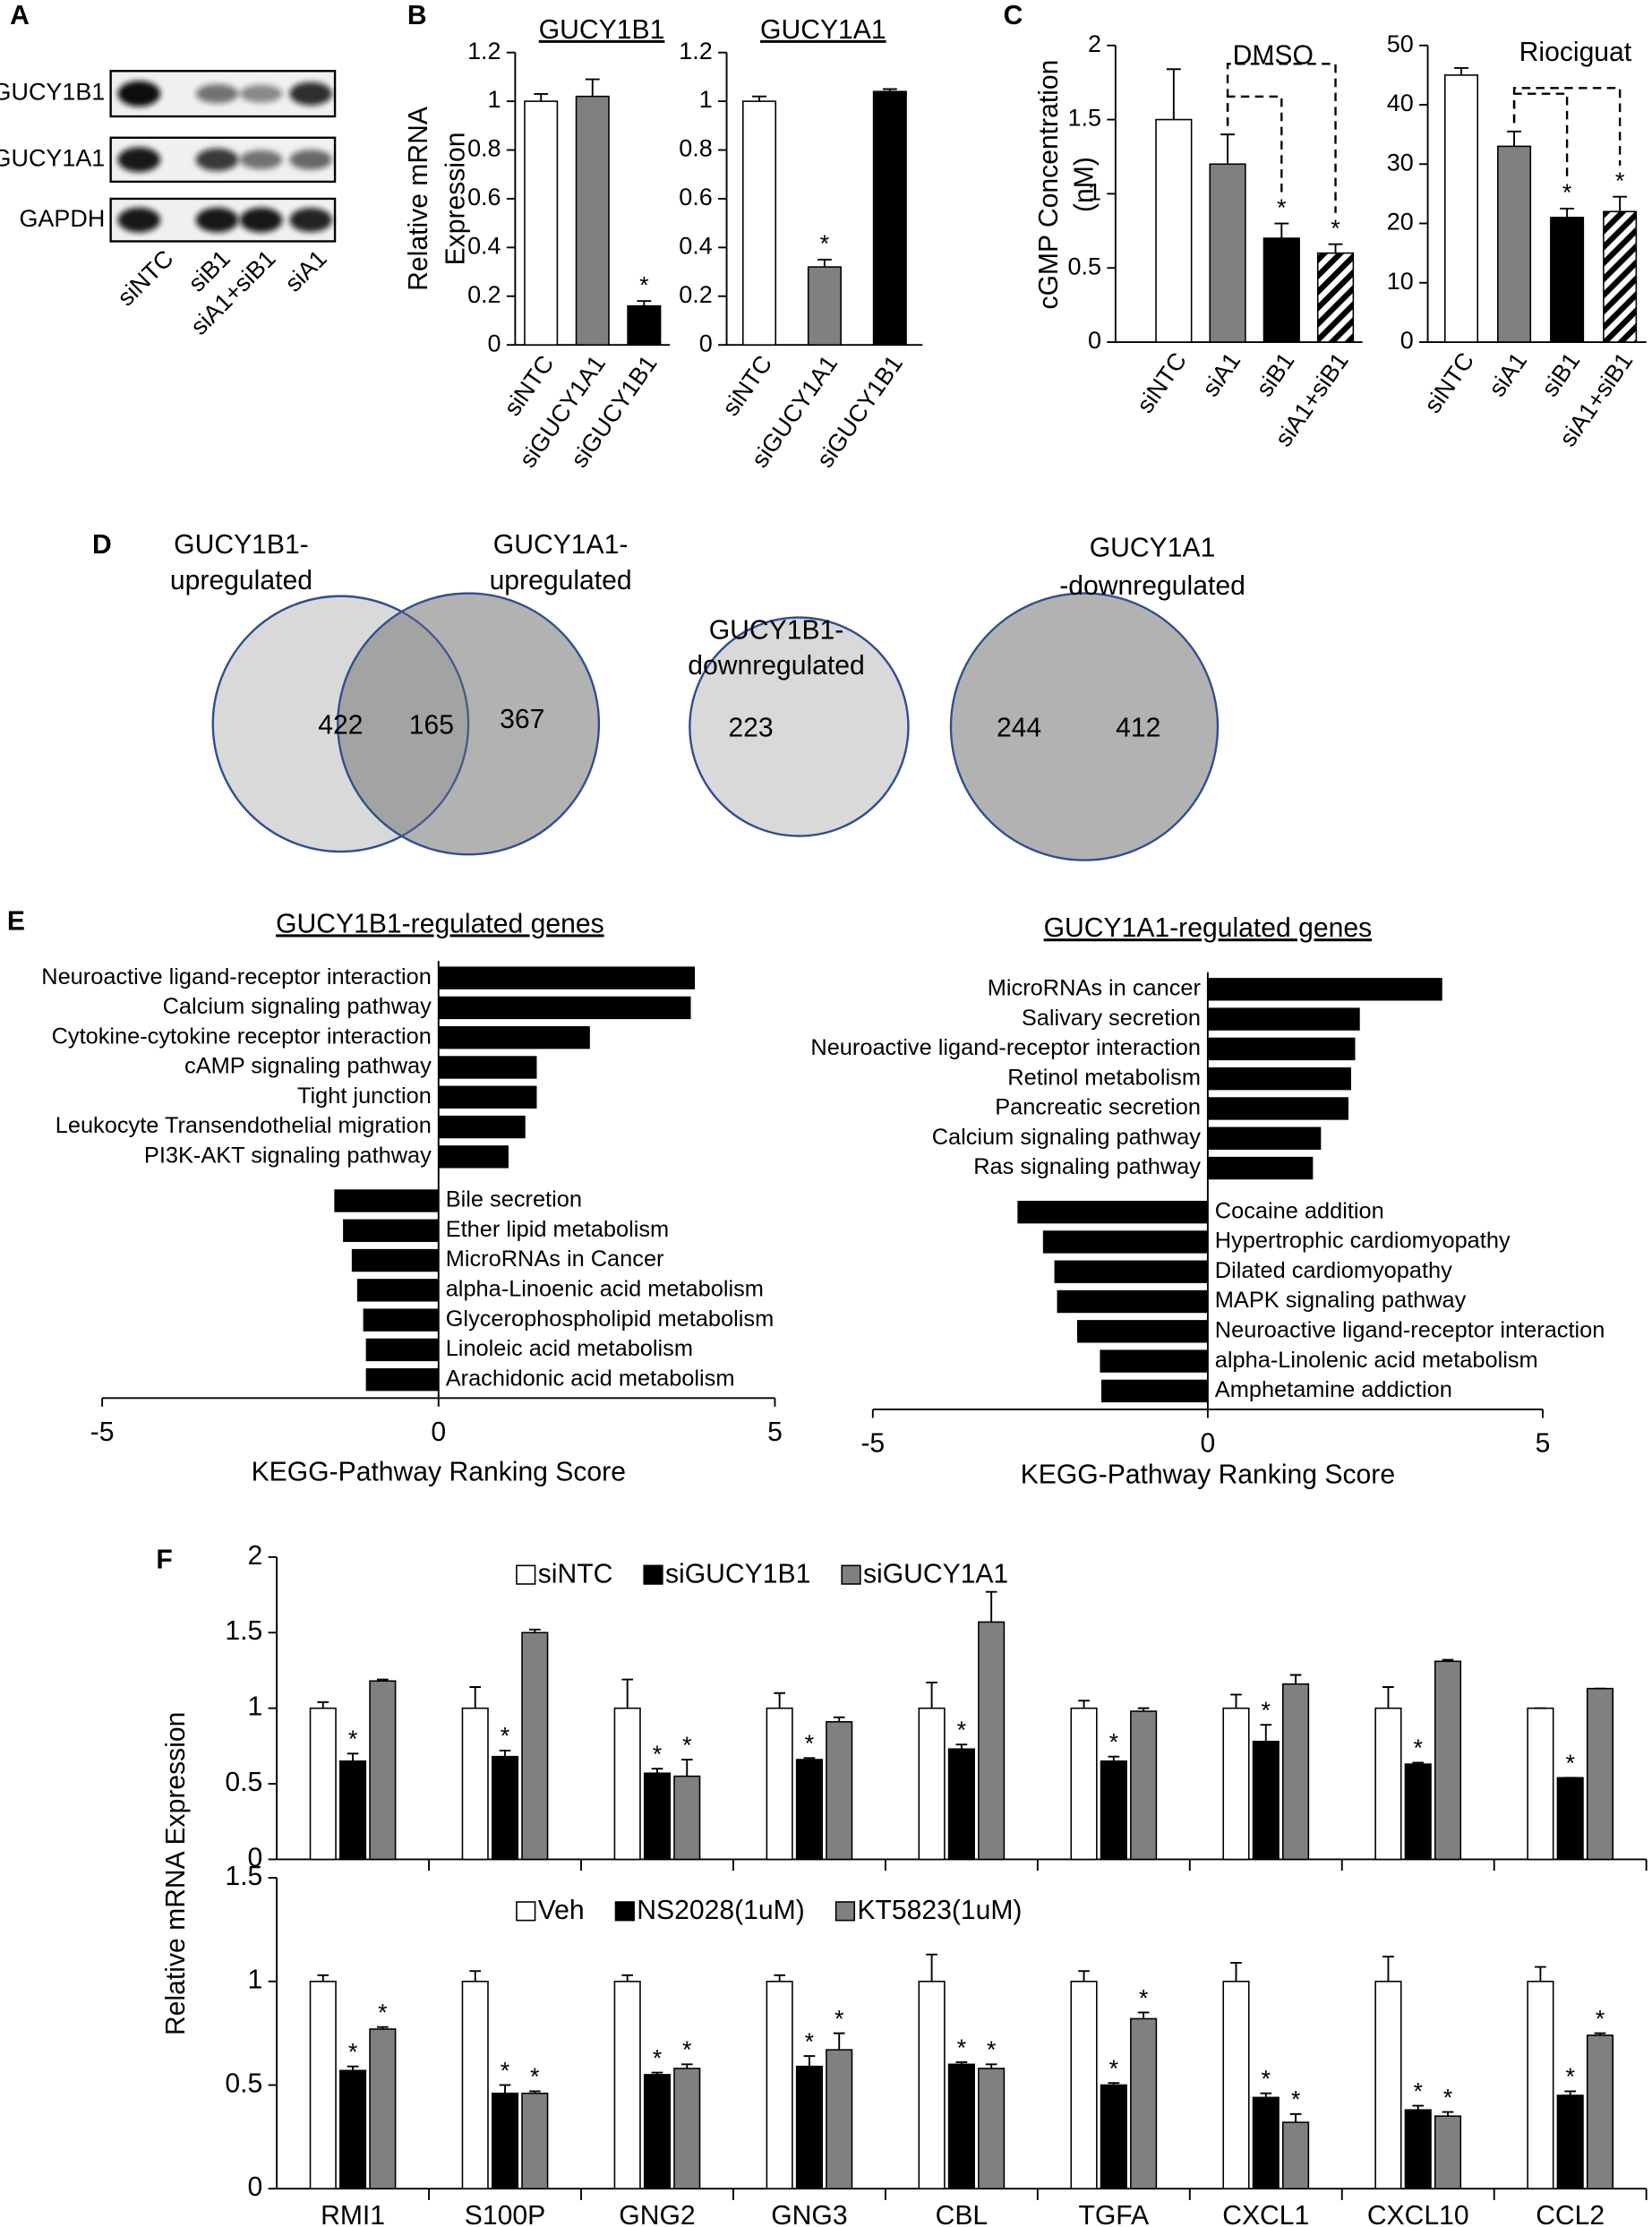  Describe the element at coordinates (1333, 1389) in the screenshot. I see `category-label: Amphetamine addiction` at that location.